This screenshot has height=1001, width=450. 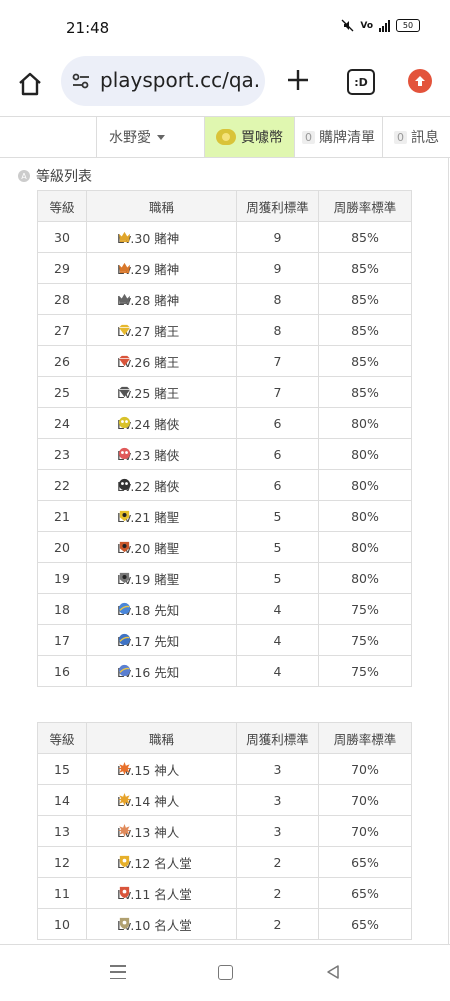 I want to click on title-cell: Lv.16 先知, so click(x=161, y=671).